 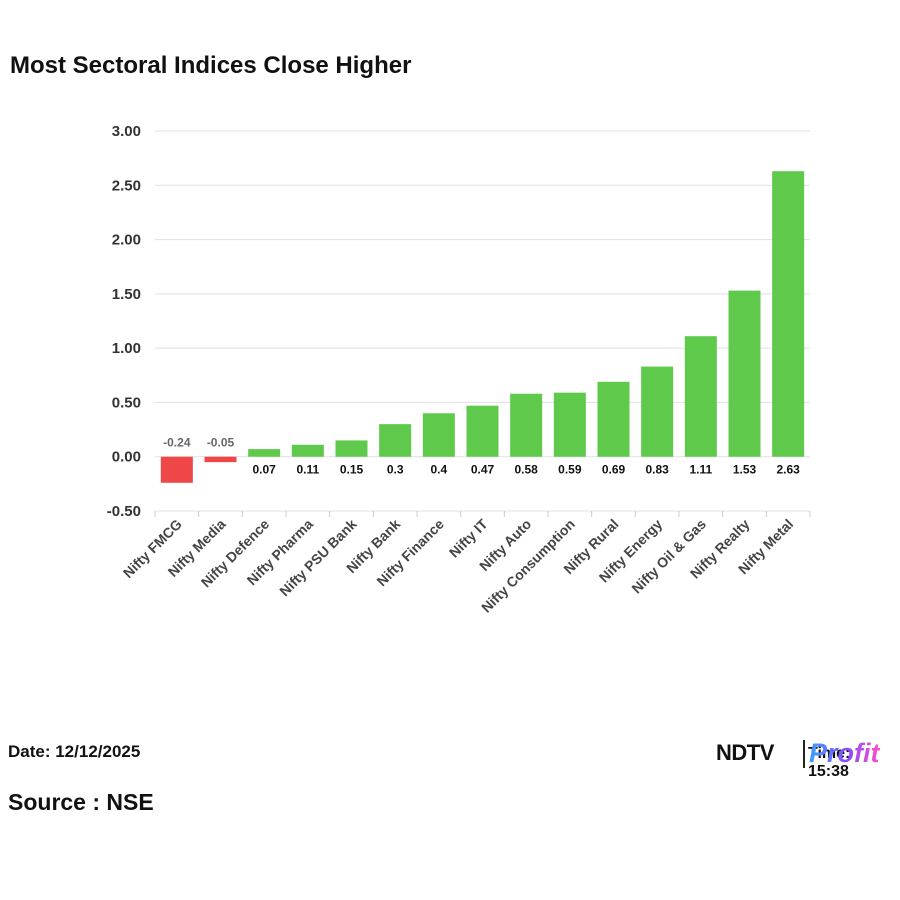 I want to click on data-label: 0.3, so click(x=395, y=470).